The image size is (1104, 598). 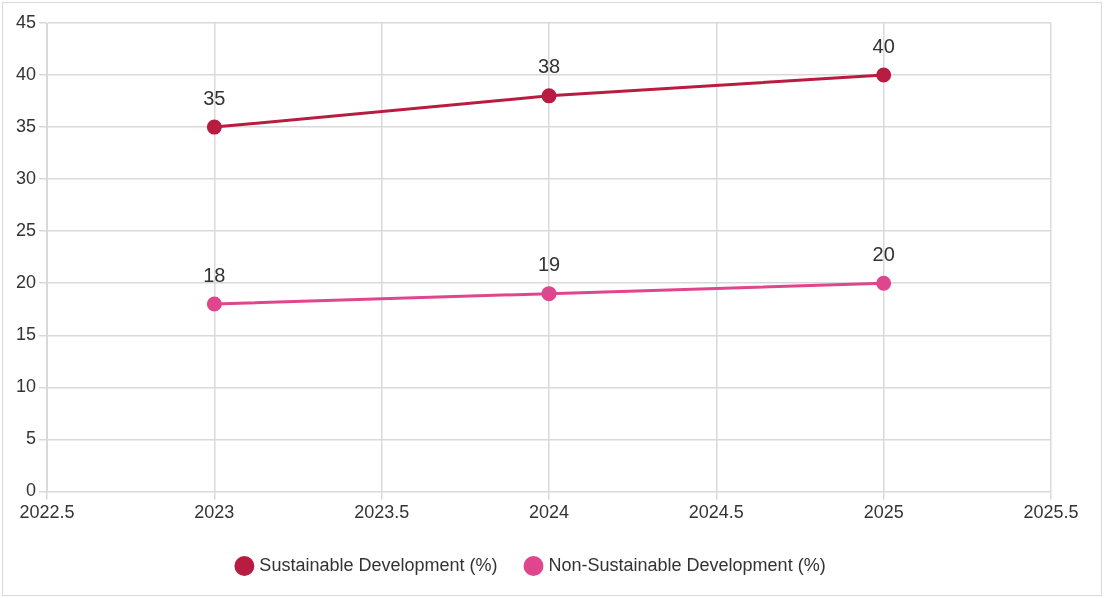 I want to click on data-label: 18, so click(x=214, y=274).